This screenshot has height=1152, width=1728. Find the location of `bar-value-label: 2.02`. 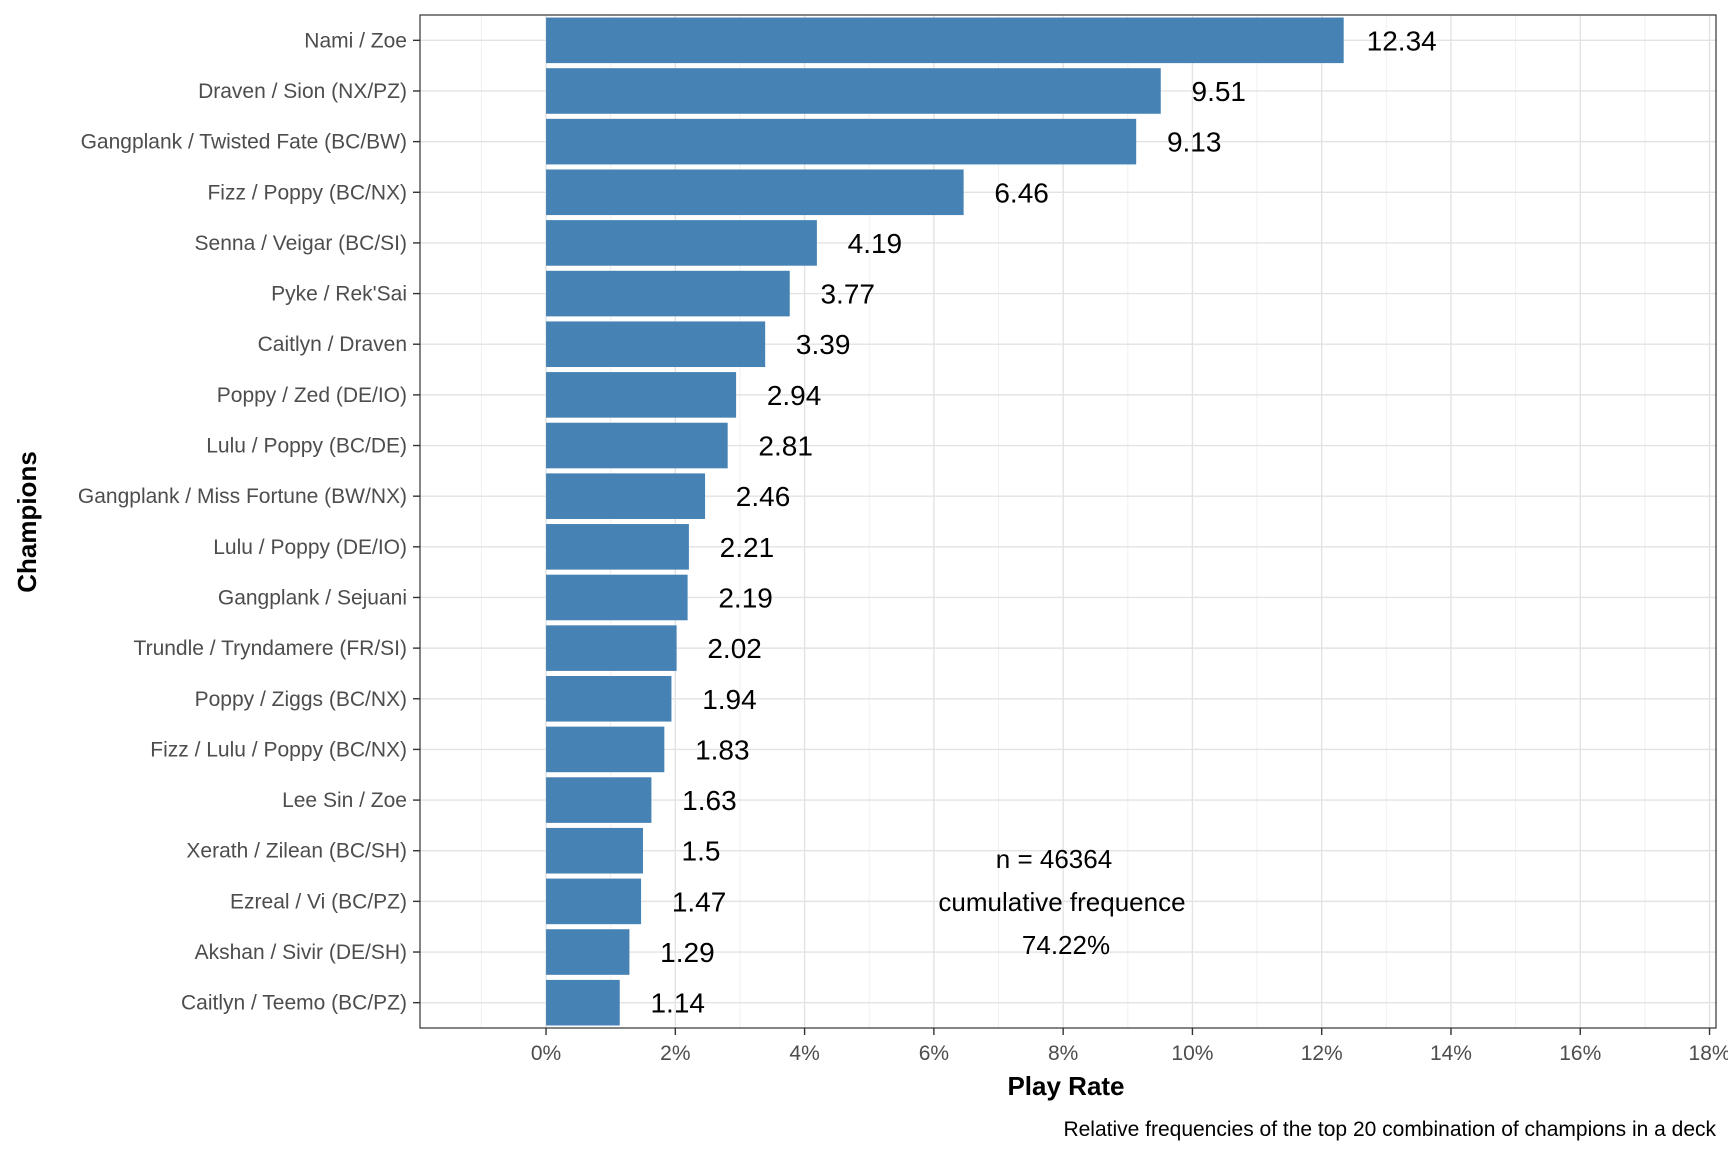

bar-value-label: 2.02 is located at coordinates (734, 648).